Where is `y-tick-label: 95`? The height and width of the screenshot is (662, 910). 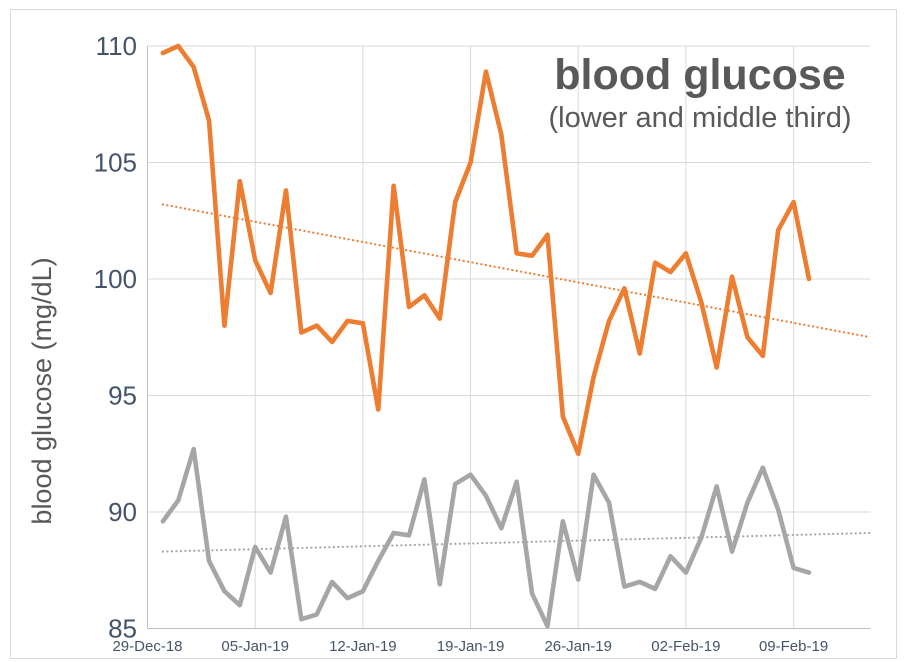
y-tick-label: 95 is located at coordinates (122, 396).